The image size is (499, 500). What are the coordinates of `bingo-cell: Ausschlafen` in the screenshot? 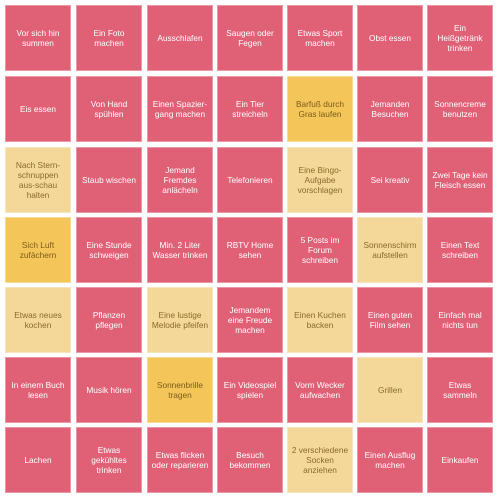 It's located at (180, 38).